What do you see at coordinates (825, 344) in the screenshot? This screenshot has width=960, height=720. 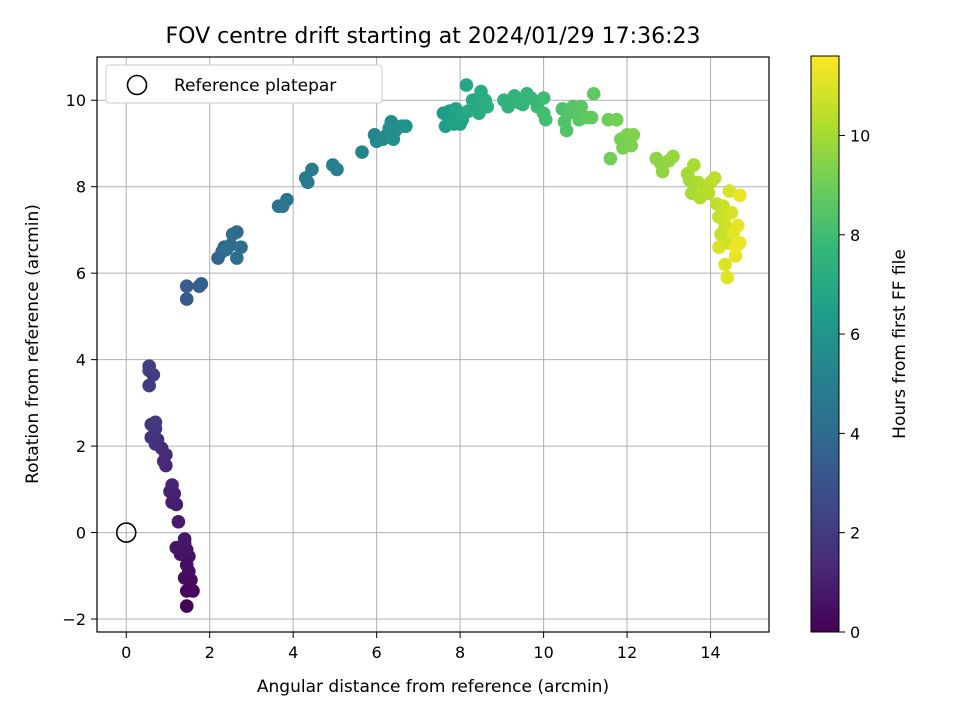 I see `colorbar` at bounding box center [825, 344].